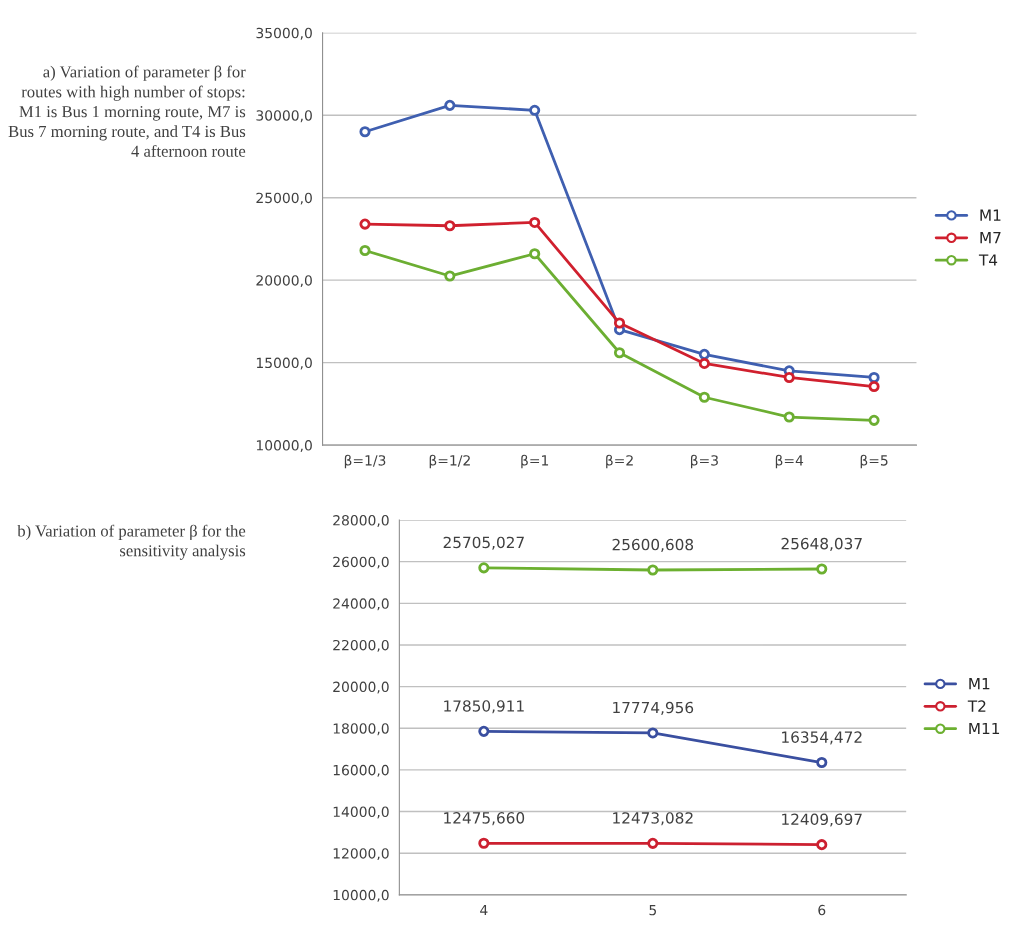 This screenshot has height=937, width=1024. I want to click on data-label: 16354,472, so click(822, 738).